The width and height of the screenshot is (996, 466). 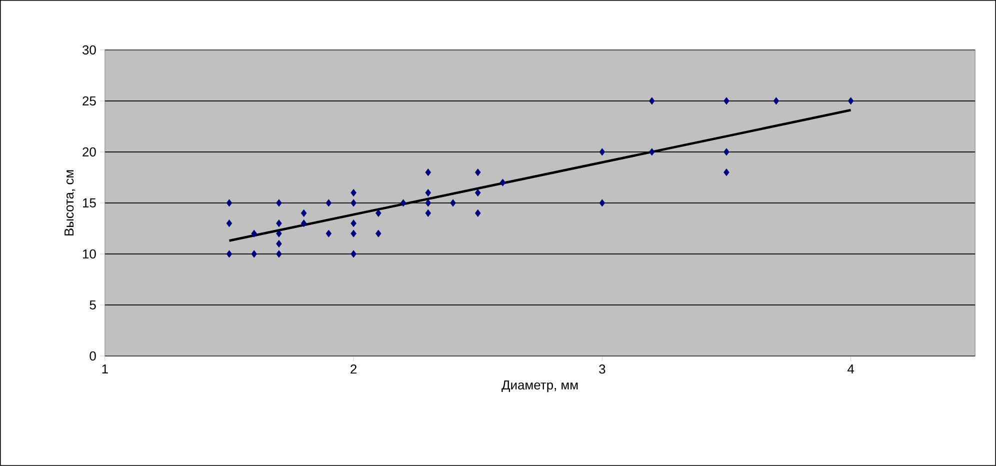 What do you see at coordinates (89, 101) in the screenshot?
I see `y-tick-label: 25` at bounding box center [89, 101].